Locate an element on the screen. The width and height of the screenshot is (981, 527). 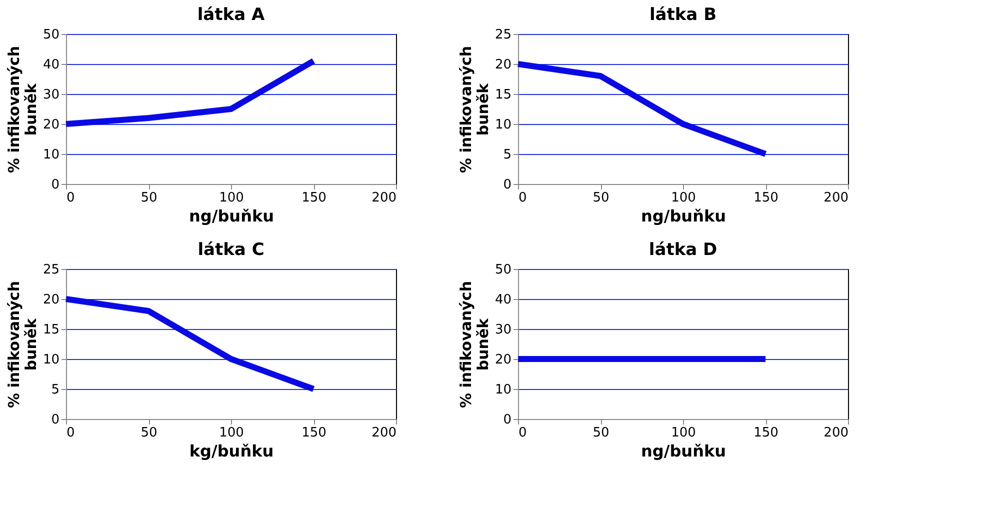
chart-title: látka B is located at coordinates (683, 15).